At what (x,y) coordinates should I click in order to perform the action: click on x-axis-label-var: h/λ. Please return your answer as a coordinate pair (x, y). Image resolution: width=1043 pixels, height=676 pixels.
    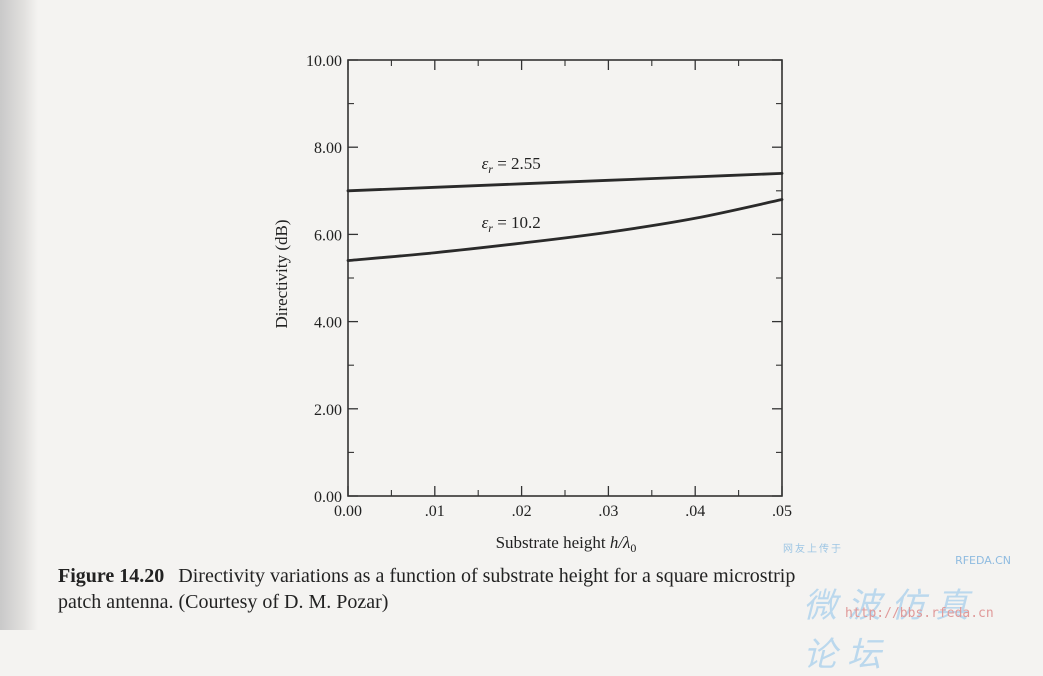
    Looking at the image, I should click on (620, 542).